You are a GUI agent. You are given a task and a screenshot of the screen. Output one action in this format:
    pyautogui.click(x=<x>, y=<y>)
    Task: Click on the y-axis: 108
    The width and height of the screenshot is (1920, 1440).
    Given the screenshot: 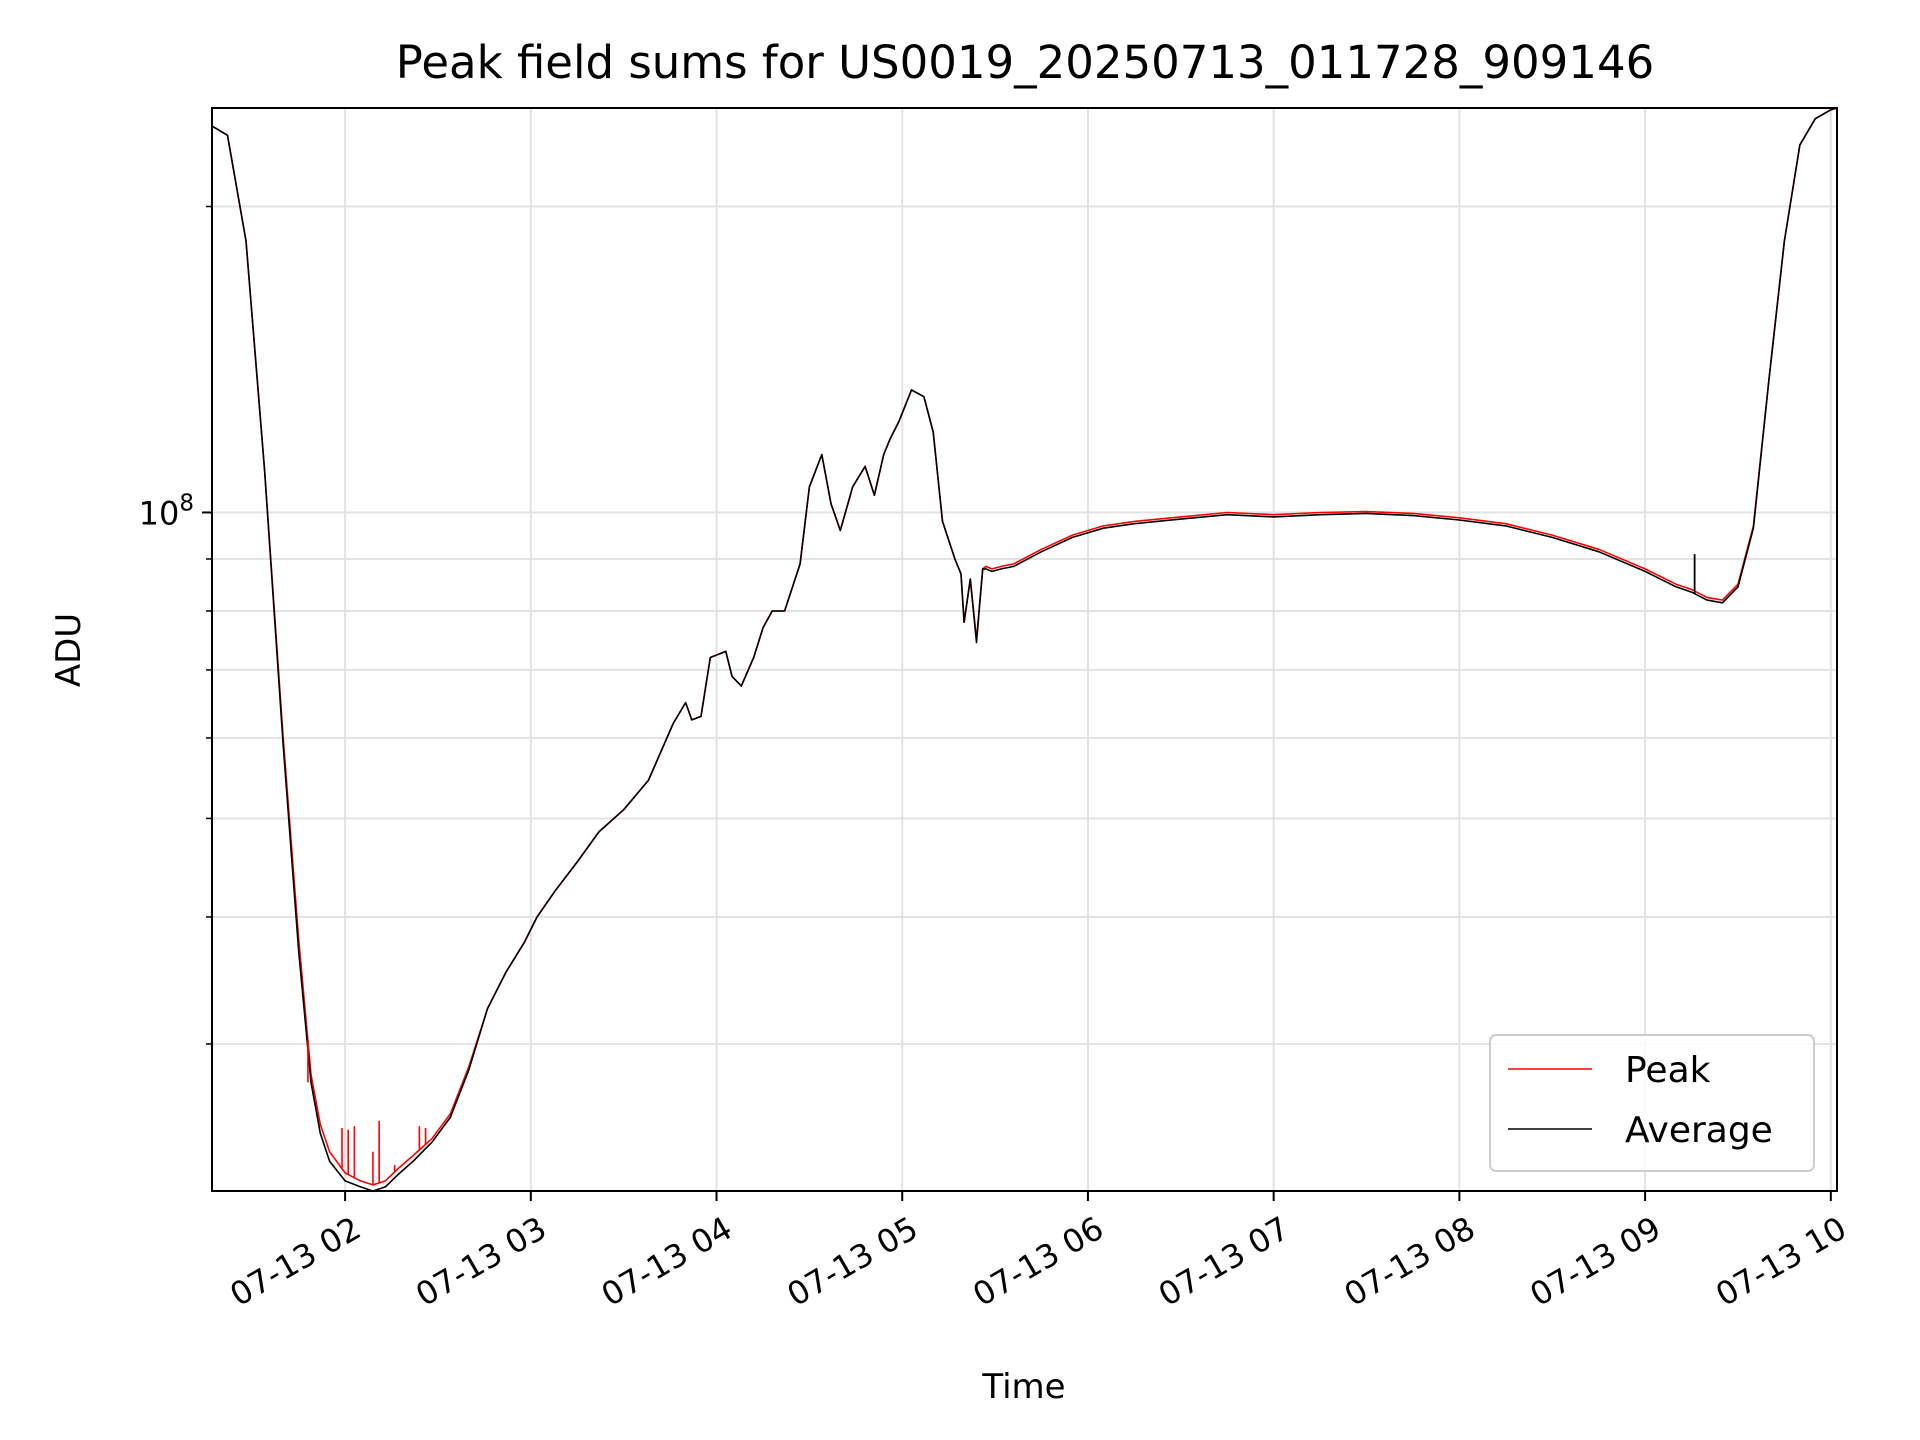 What is the action you would take?
    pyautogui.click(x=175, y=511)
    